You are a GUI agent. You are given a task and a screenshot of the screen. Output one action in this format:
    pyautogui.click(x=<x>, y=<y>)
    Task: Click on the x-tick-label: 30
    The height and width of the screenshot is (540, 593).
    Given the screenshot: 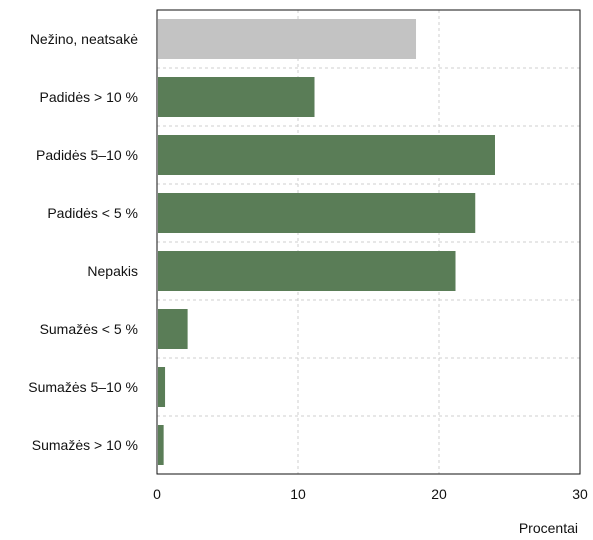 What is the action you would take?
    pyautogui.click(x=580, y=494)
    